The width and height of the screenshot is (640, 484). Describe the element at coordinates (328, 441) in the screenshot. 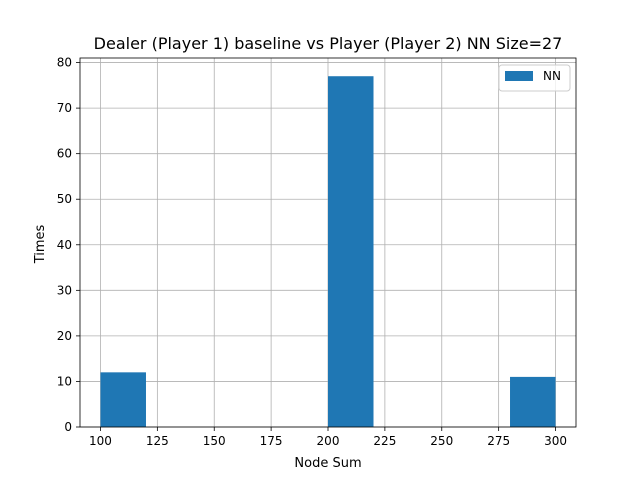

I see `x-tick-label: 200` at that location.